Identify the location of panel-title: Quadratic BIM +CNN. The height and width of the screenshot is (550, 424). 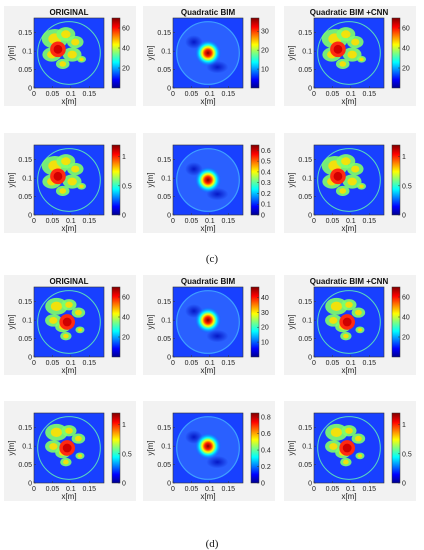
(349, 281).